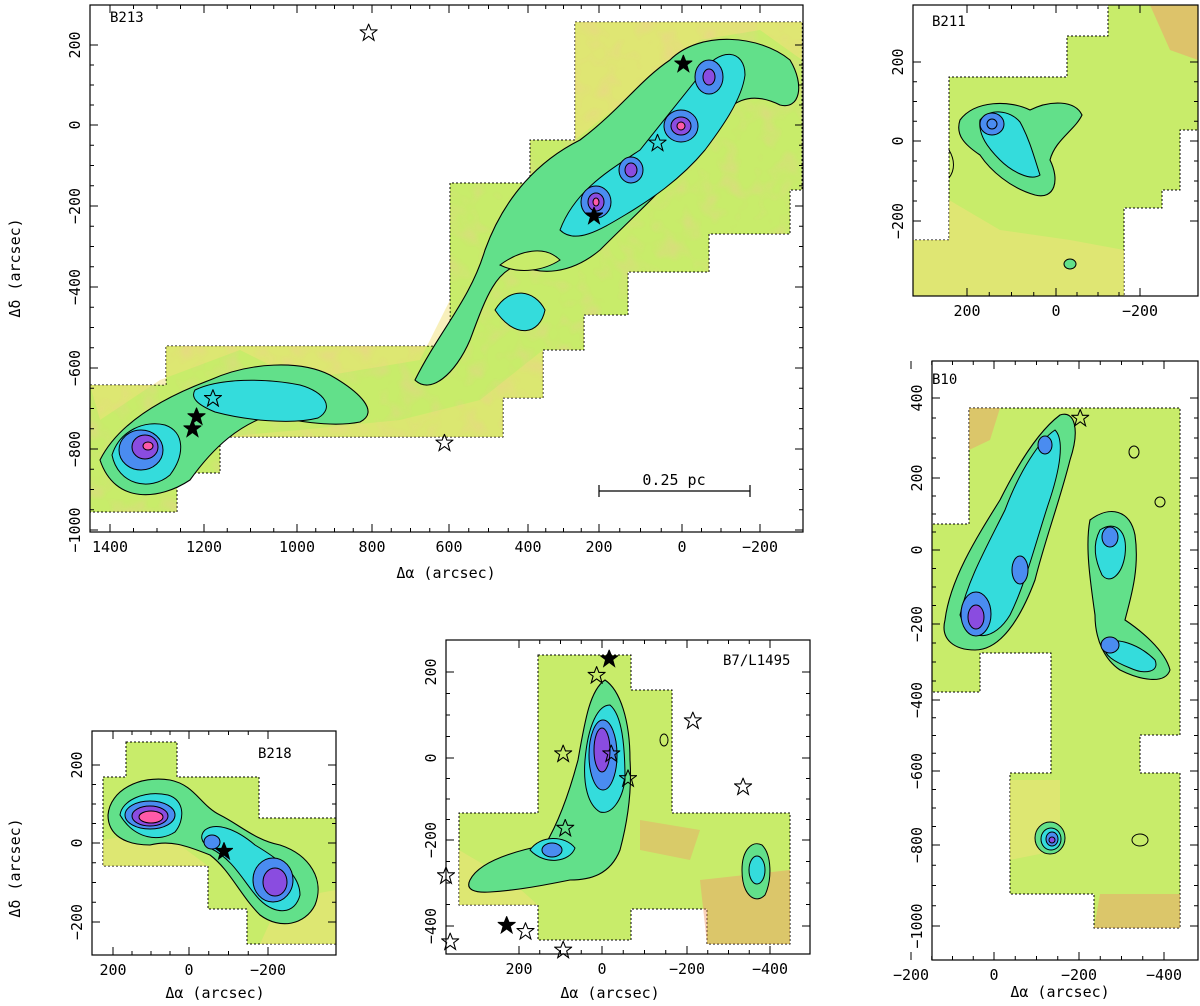  What do you see at coordinates (297, 547) in the screenshot?
I see `x-tick-label: 1000` at bounding box center [297, 547].